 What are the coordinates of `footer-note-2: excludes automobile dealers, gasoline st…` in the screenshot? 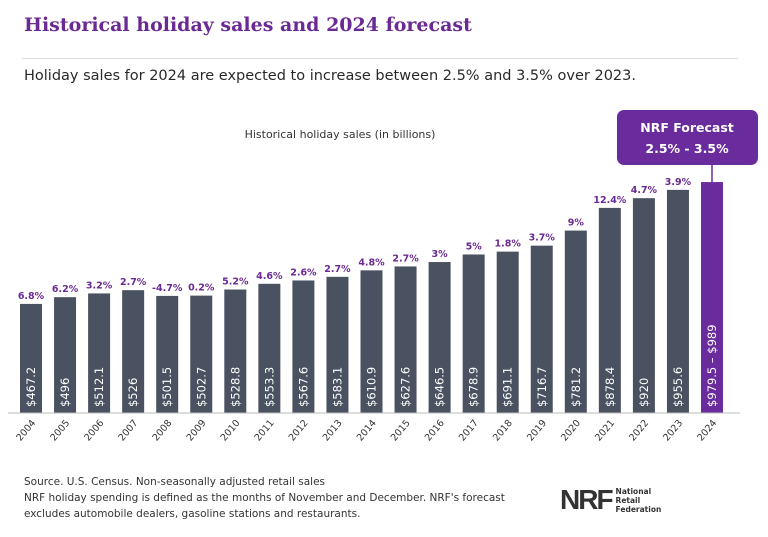 It's located at (192, 514).